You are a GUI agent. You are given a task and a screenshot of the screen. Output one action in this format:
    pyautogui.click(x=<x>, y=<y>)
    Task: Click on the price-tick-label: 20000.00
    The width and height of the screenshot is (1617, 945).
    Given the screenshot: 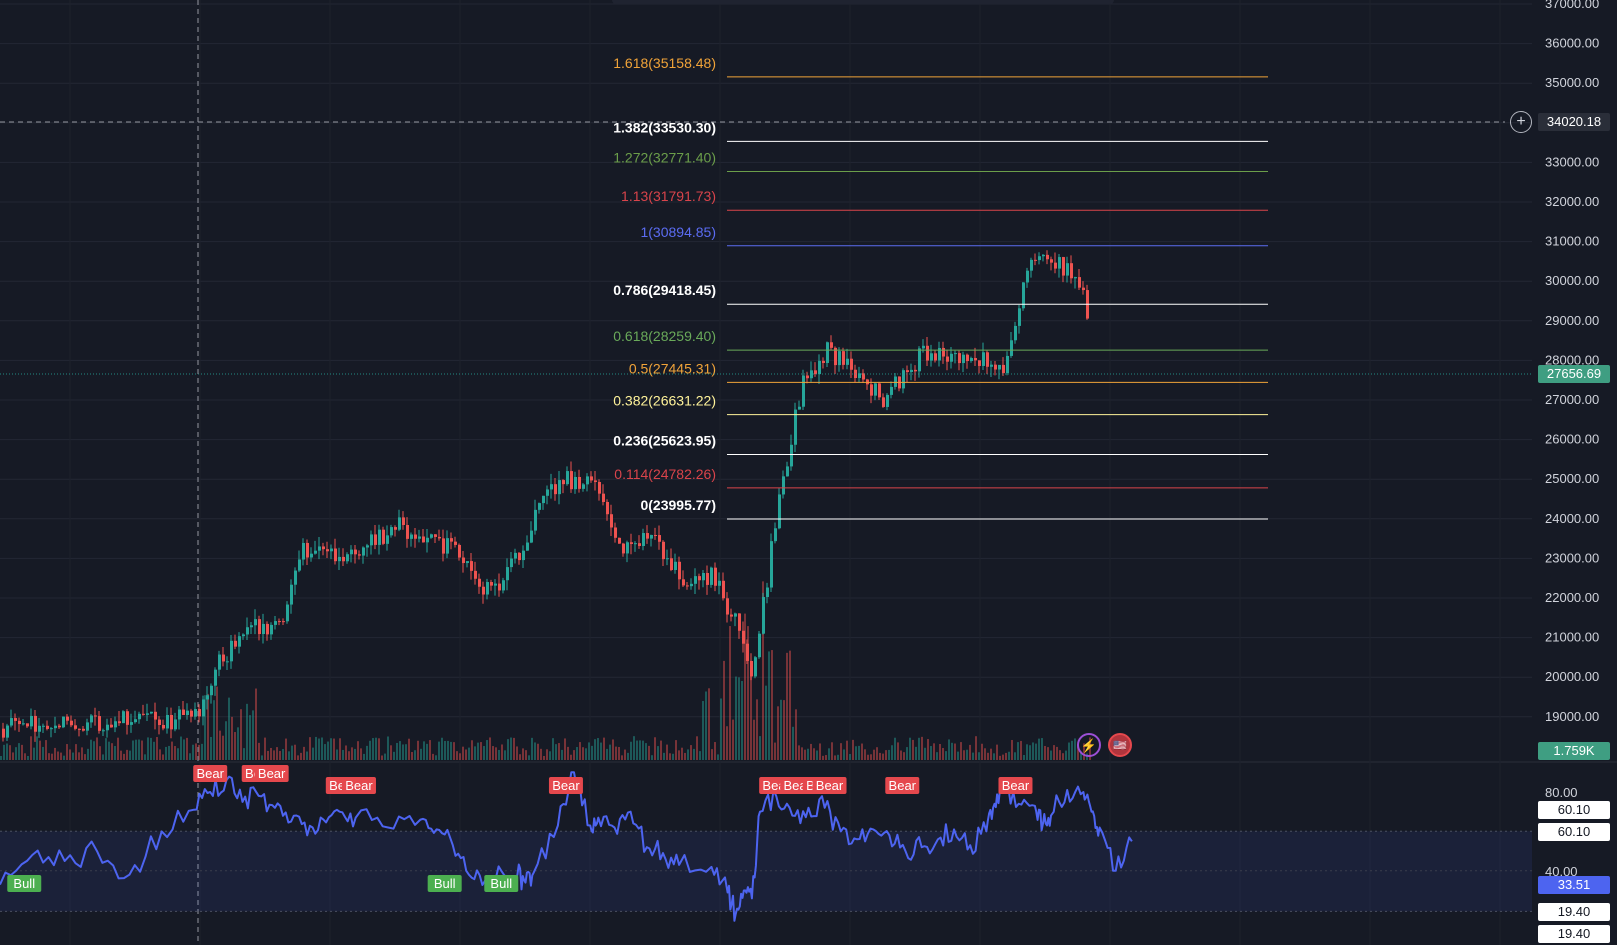 What is the action you would take?
    pyautogui.click(x=1572, y=676)
    